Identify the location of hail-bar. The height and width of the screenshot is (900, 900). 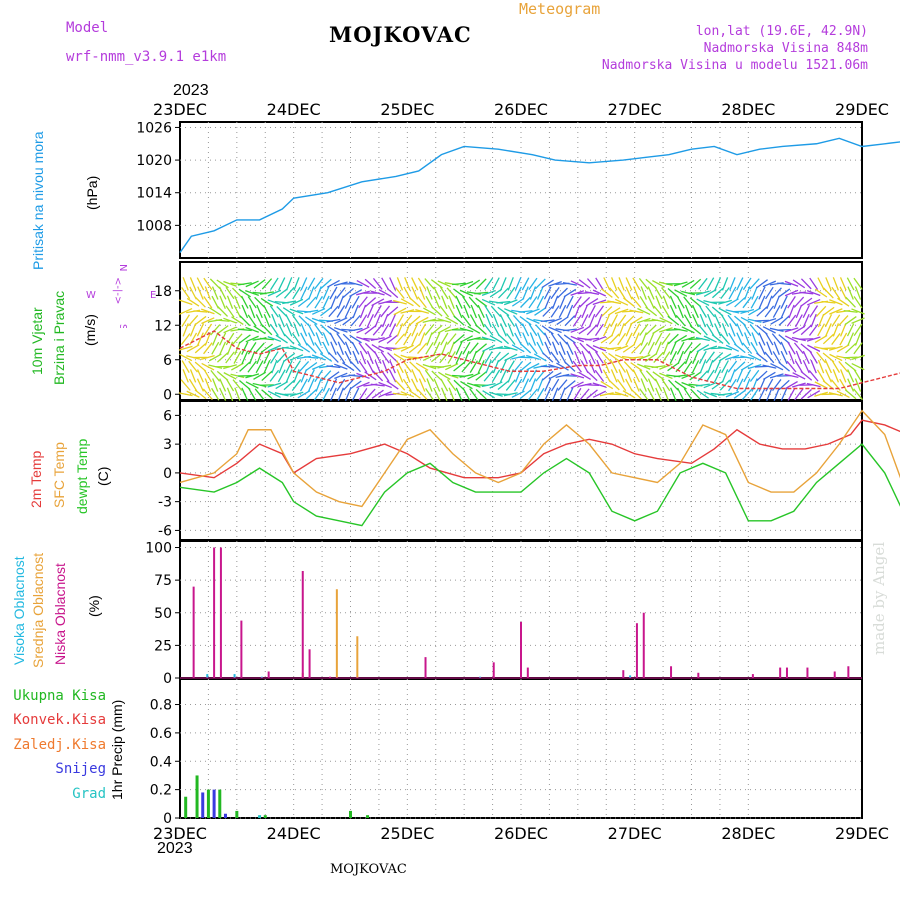
(260, 816).